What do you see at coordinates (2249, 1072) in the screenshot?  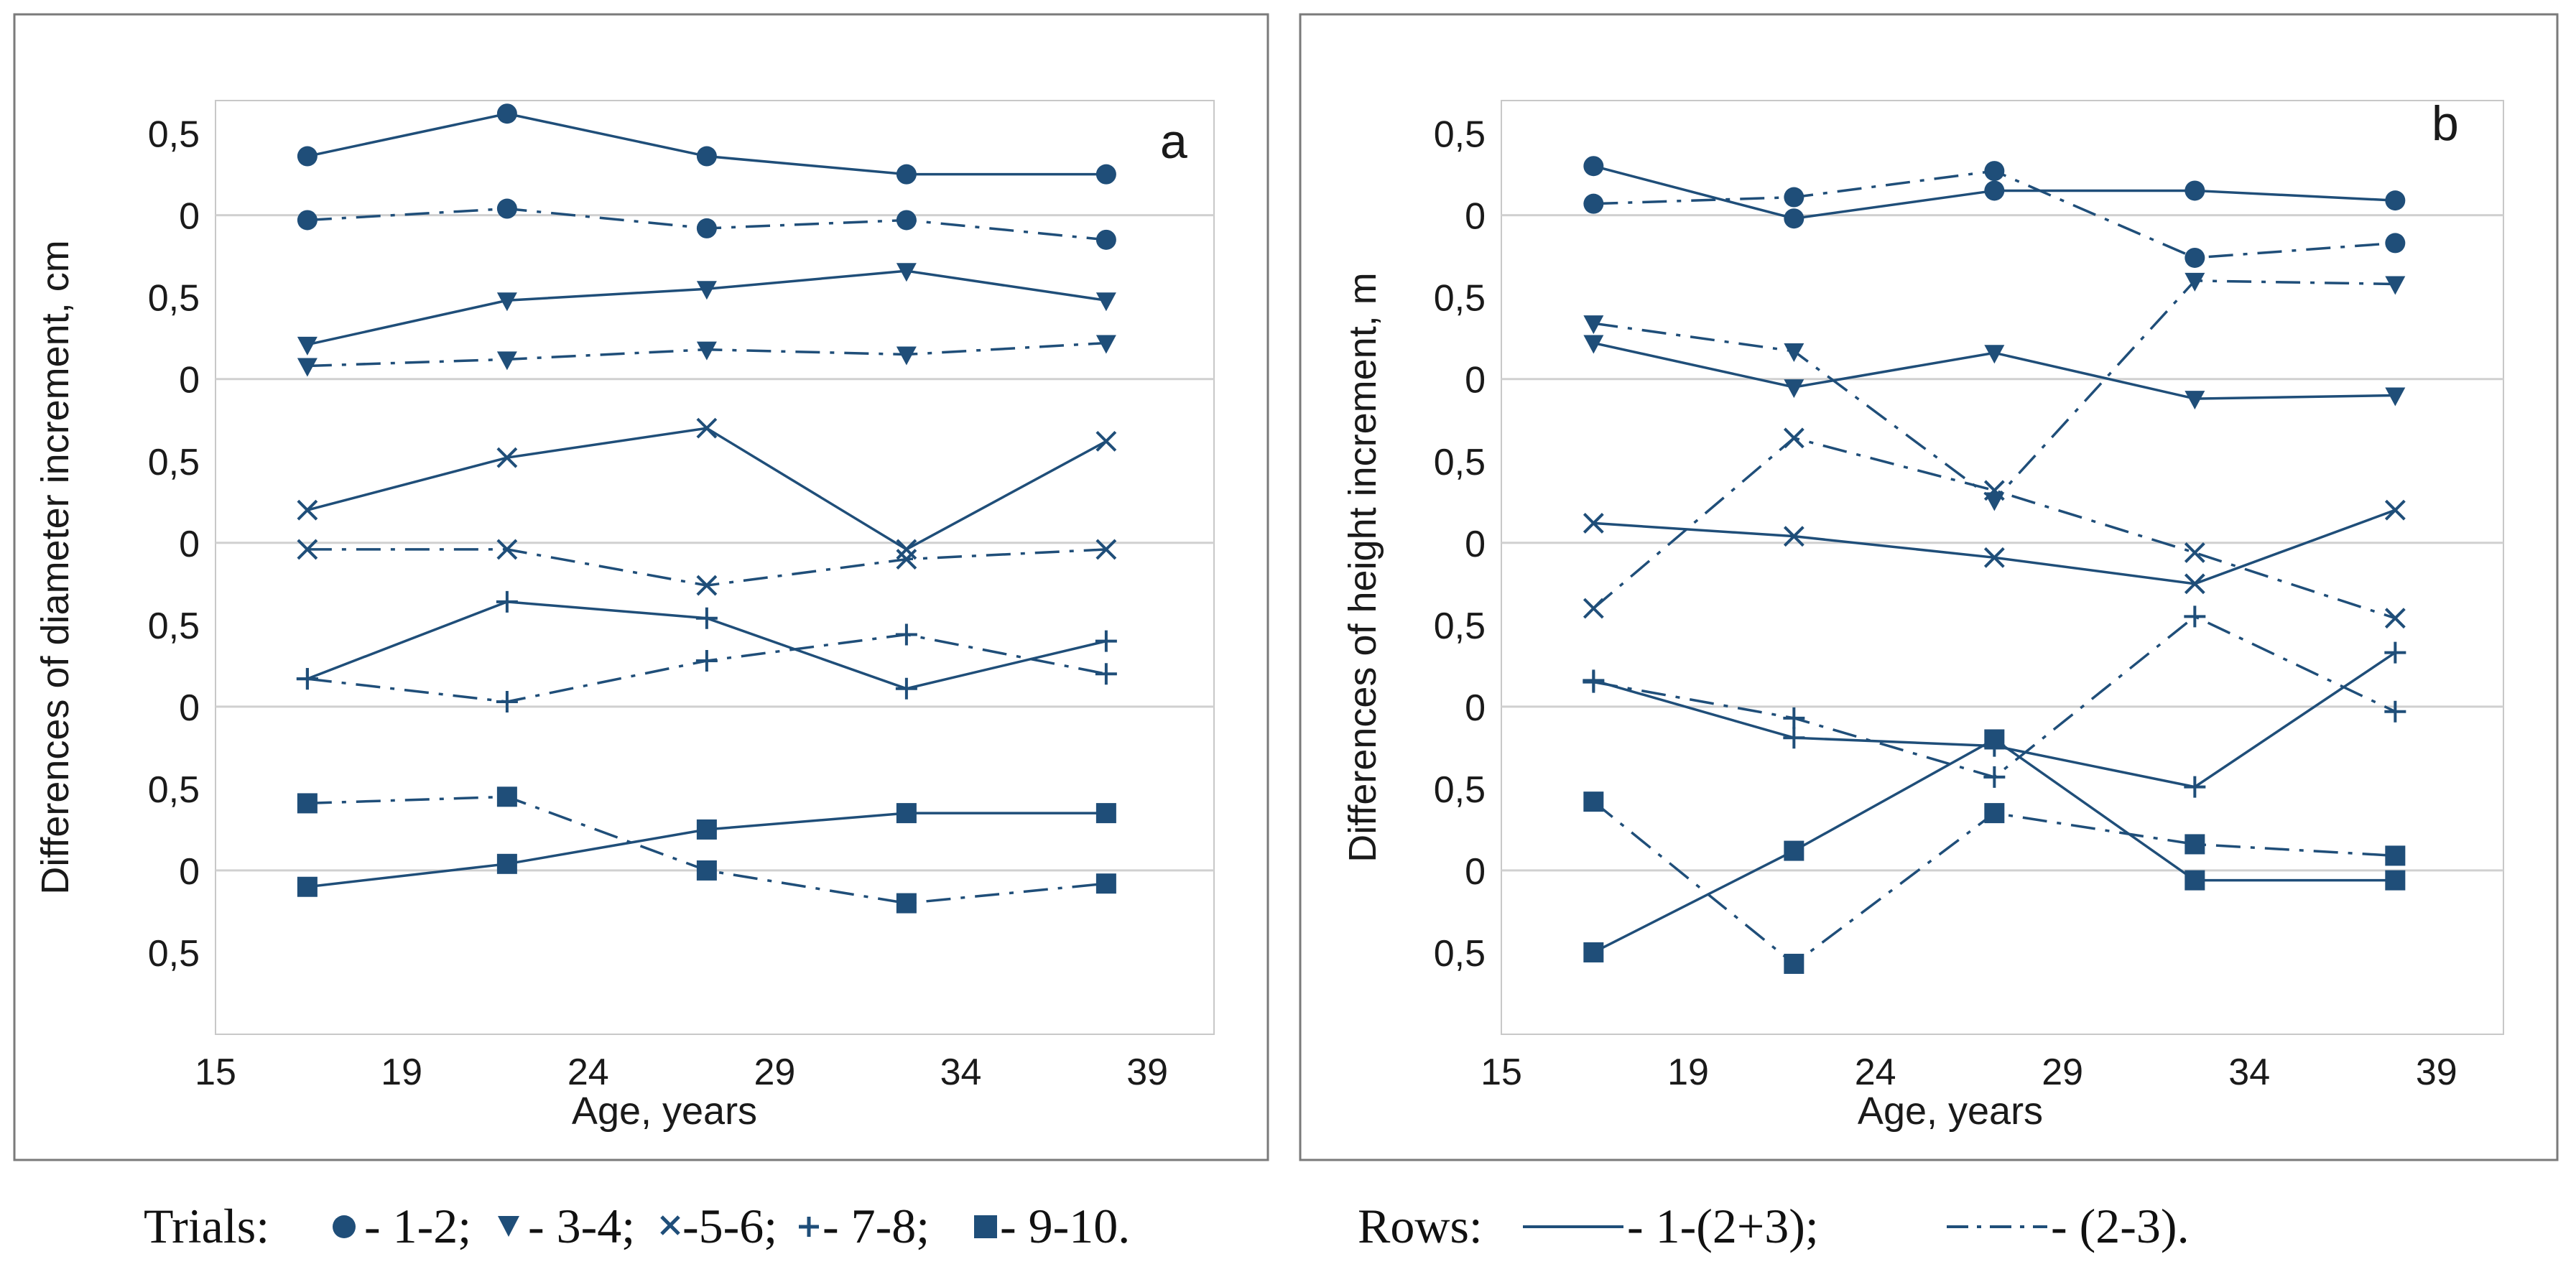 I see `panel-b-x-tick-label: 34` at bounding box center [2249, 1072].